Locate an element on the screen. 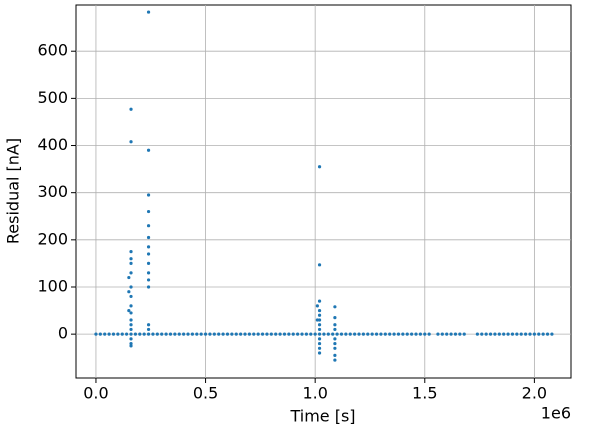  y-axis-label: Residual [nA] is located at coordinates (13, 191).